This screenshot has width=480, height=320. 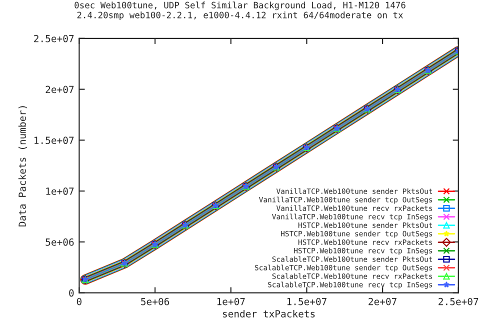 What do you see at coordinates (60, 191) in the screenshot?
I see `y-tick-label: 1e+07` at bounding box center [60, 191].